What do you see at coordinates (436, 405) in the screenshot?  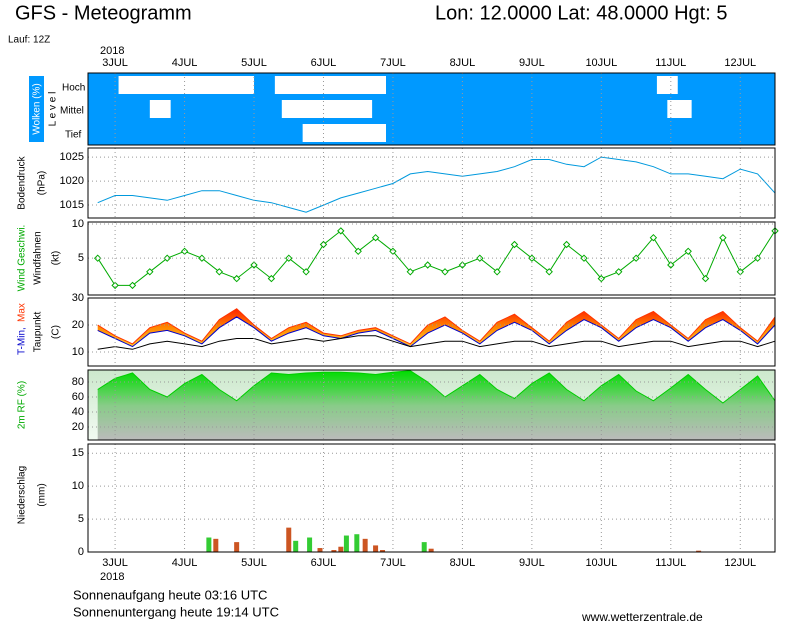 I see `area` at bounding box center [436, 405].